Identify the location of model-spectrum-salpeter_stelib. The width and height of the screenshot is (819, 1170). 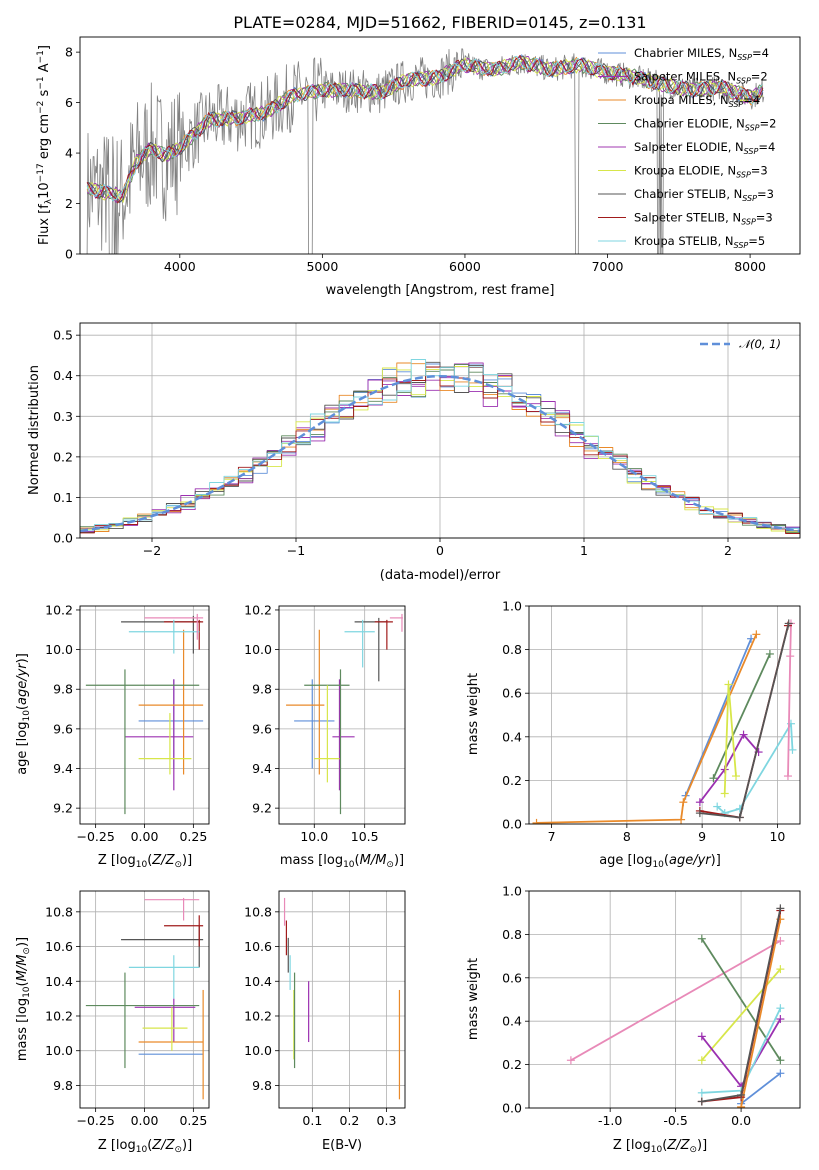
(425, 129).